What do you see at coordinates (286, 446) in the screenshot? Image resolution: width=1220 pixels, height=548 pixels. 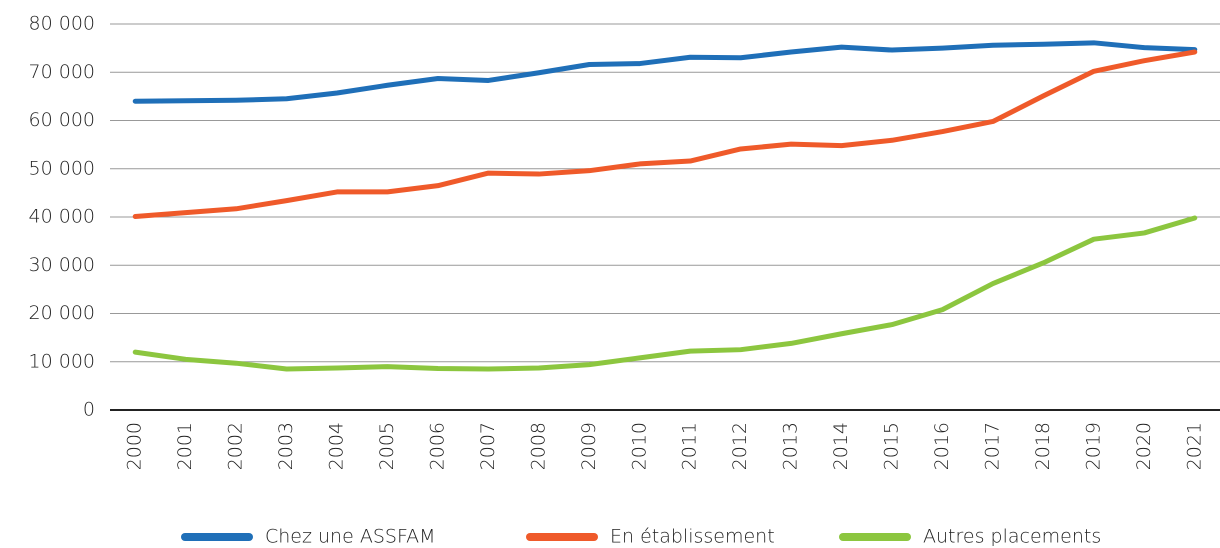 I see `x-tick-label: 2003` at bounding box center [286, 446].